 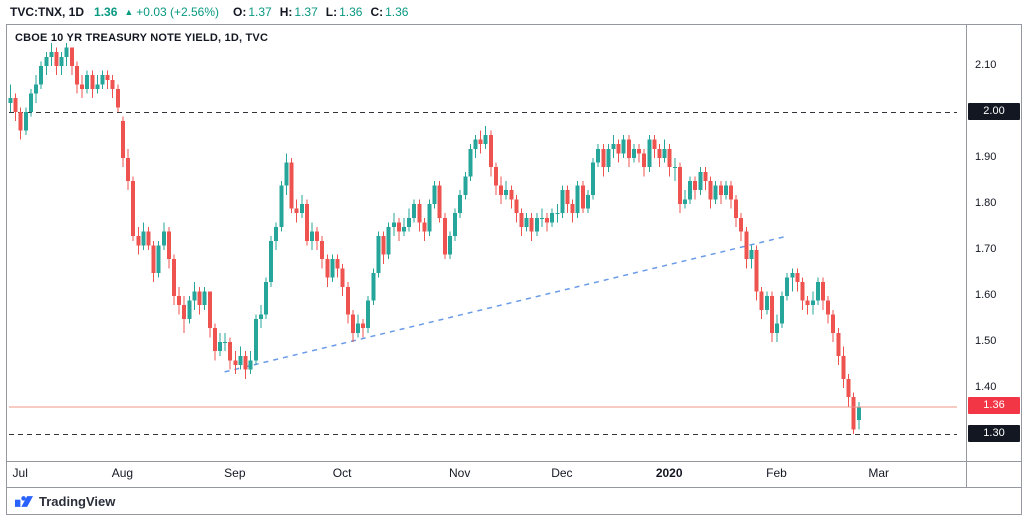 What do you see at coordinates (986, 65) in the screenshot?
I see `price-tick: 2.10` at bounding box center [986, 65].